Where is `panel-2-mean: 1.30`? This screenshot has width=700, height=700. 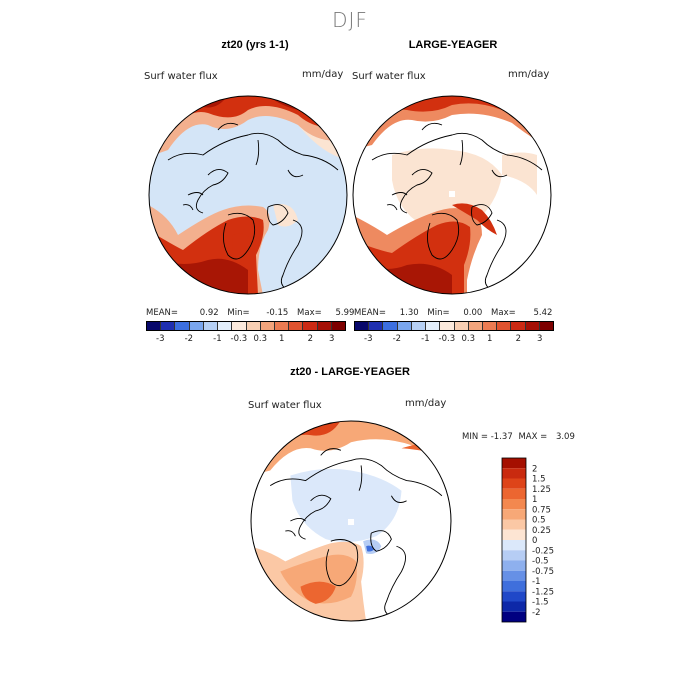 panel-2-mean: 1.30 is located at coordinates (409, 313).